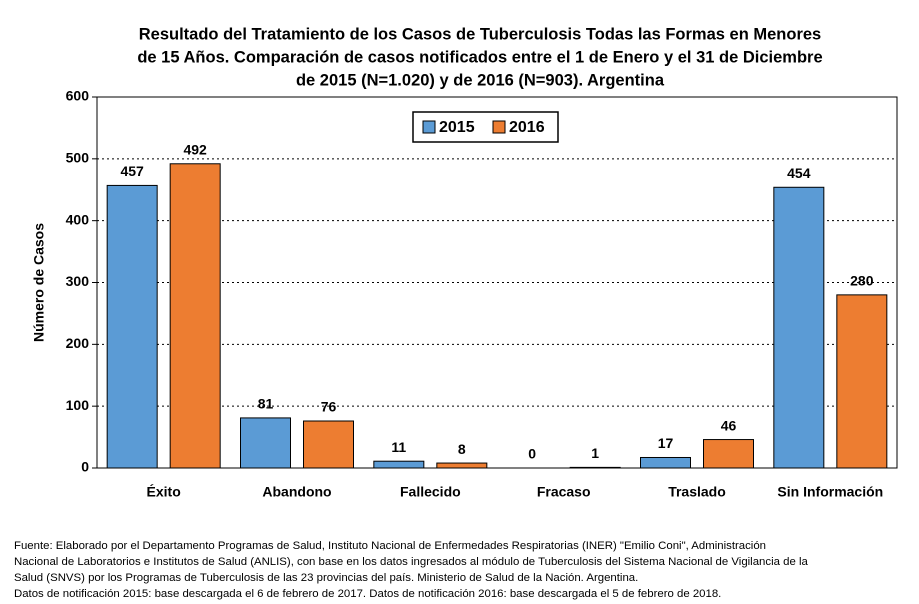 This screenshot has width=919, height=604. What do you see at coordinates (799, 173) in the screenshot?
I see `data-label: 454` at bounding box center [799, 173].